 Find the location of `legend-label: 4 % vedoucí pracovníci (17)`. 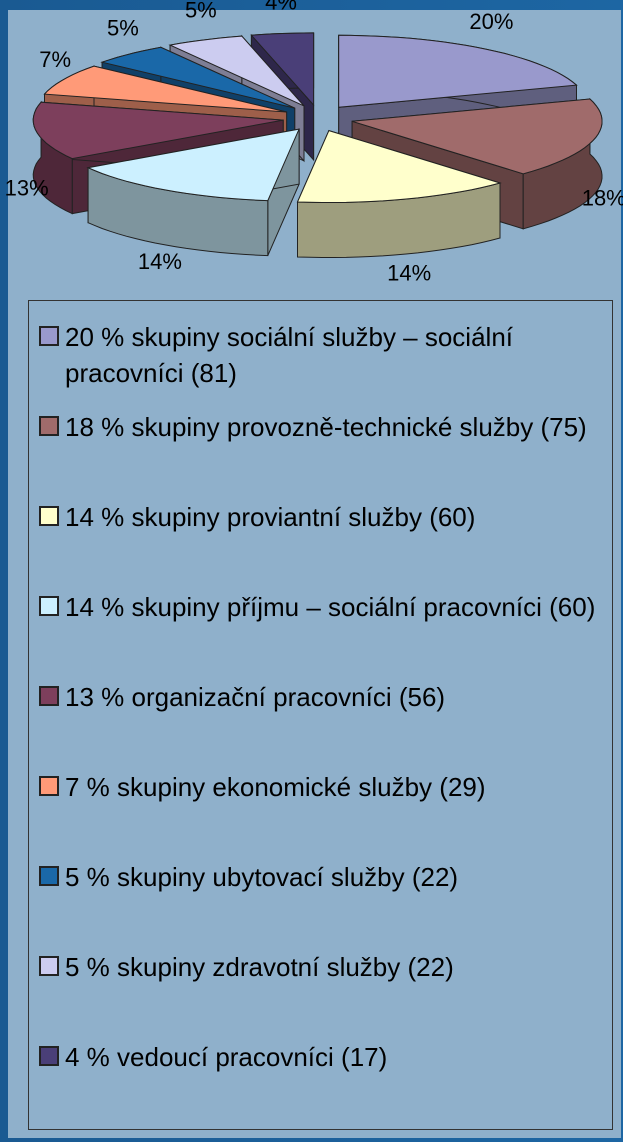

legend-label: 4 % vedoucí pracovníci (17) is located at coordinates (226, 1057).